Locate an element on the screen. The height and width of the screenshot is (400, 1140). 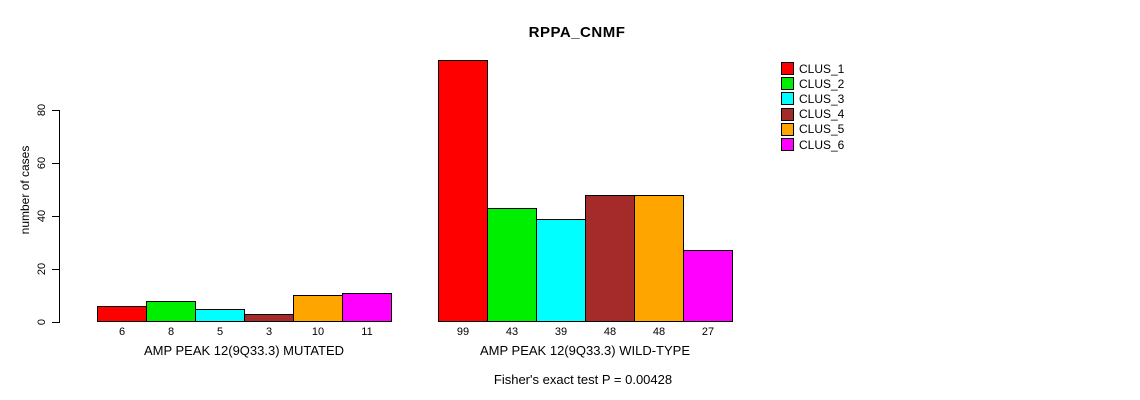
legend-label: CLUS_6 is located at coordinates (822, 144).